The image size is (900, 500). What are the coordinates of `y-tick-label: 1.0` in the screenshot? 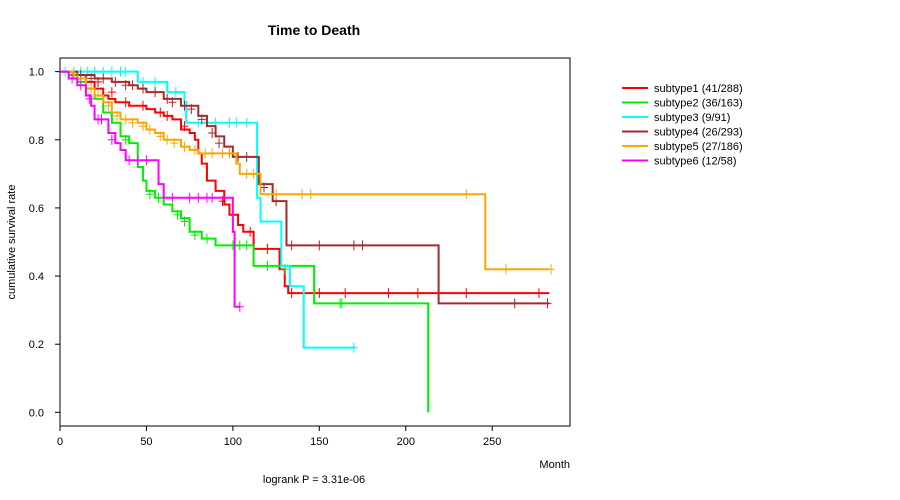 It's located at (36, 73).